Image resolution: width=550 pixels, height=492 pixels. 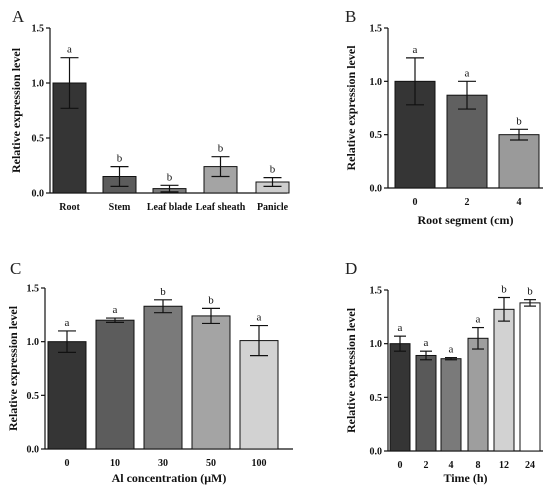 I want to click on x-tick-label: Panicle, so click(x=273, y=207).